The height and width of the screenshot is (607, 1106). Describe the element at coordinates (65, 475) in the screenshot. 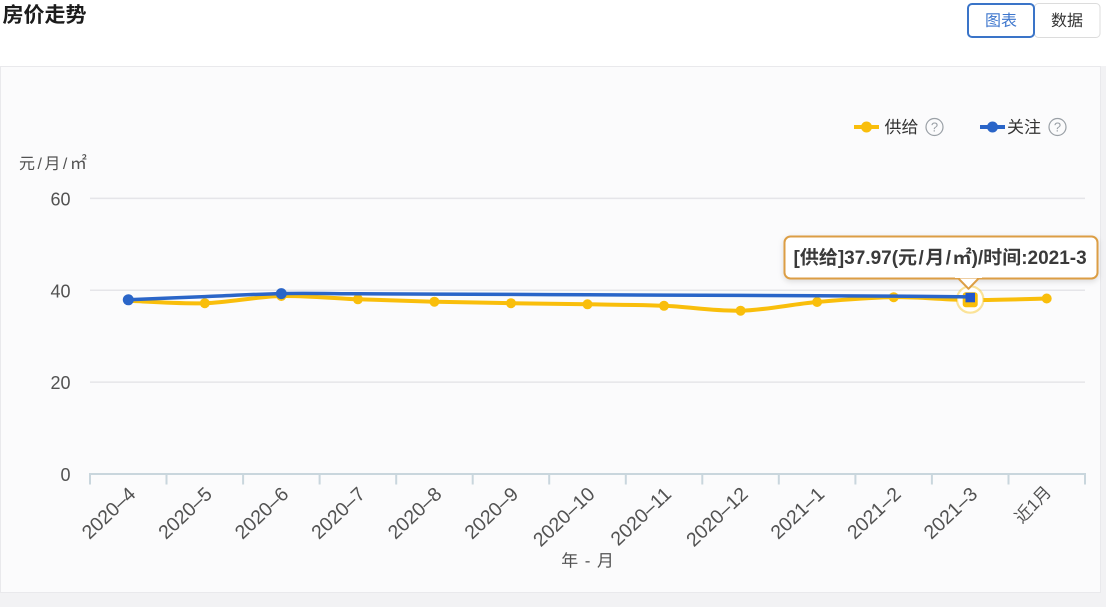

I see `svg-text: 0` at that location.